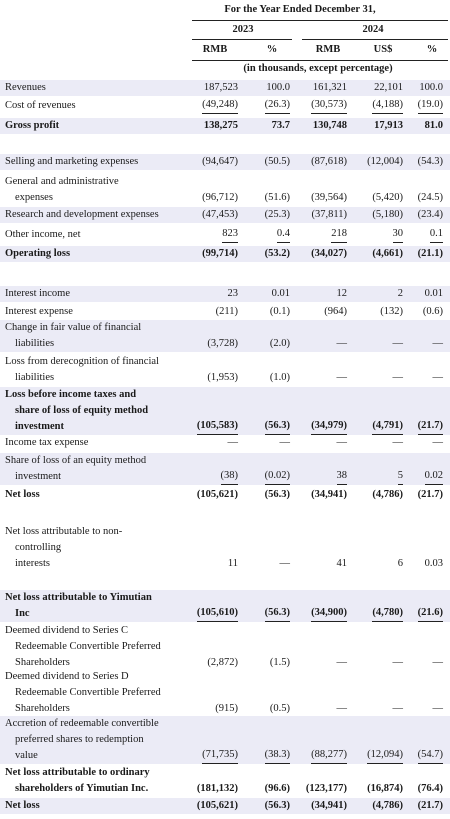 Image resolution: width=450 pixels, height=819 pixels. Describe the element at coordinates (62, 181) in the screenshot. I see `label-line: General and administrative` at that location.